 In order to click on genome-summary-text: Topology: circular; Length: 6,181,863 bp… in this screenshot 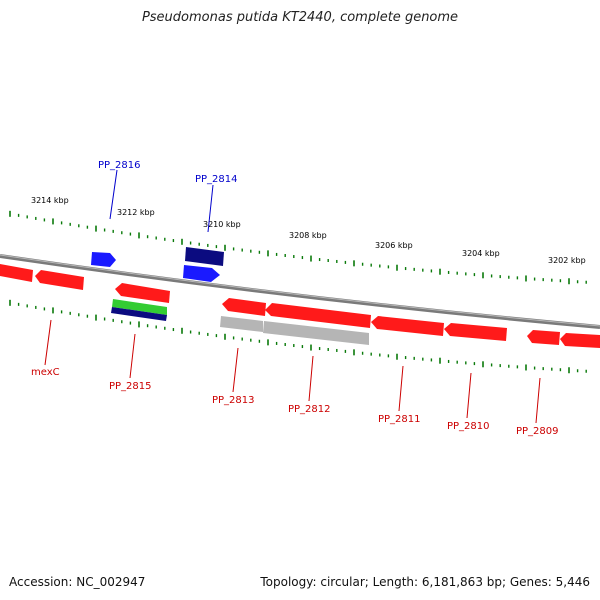, I will do `click(425, 582)`.